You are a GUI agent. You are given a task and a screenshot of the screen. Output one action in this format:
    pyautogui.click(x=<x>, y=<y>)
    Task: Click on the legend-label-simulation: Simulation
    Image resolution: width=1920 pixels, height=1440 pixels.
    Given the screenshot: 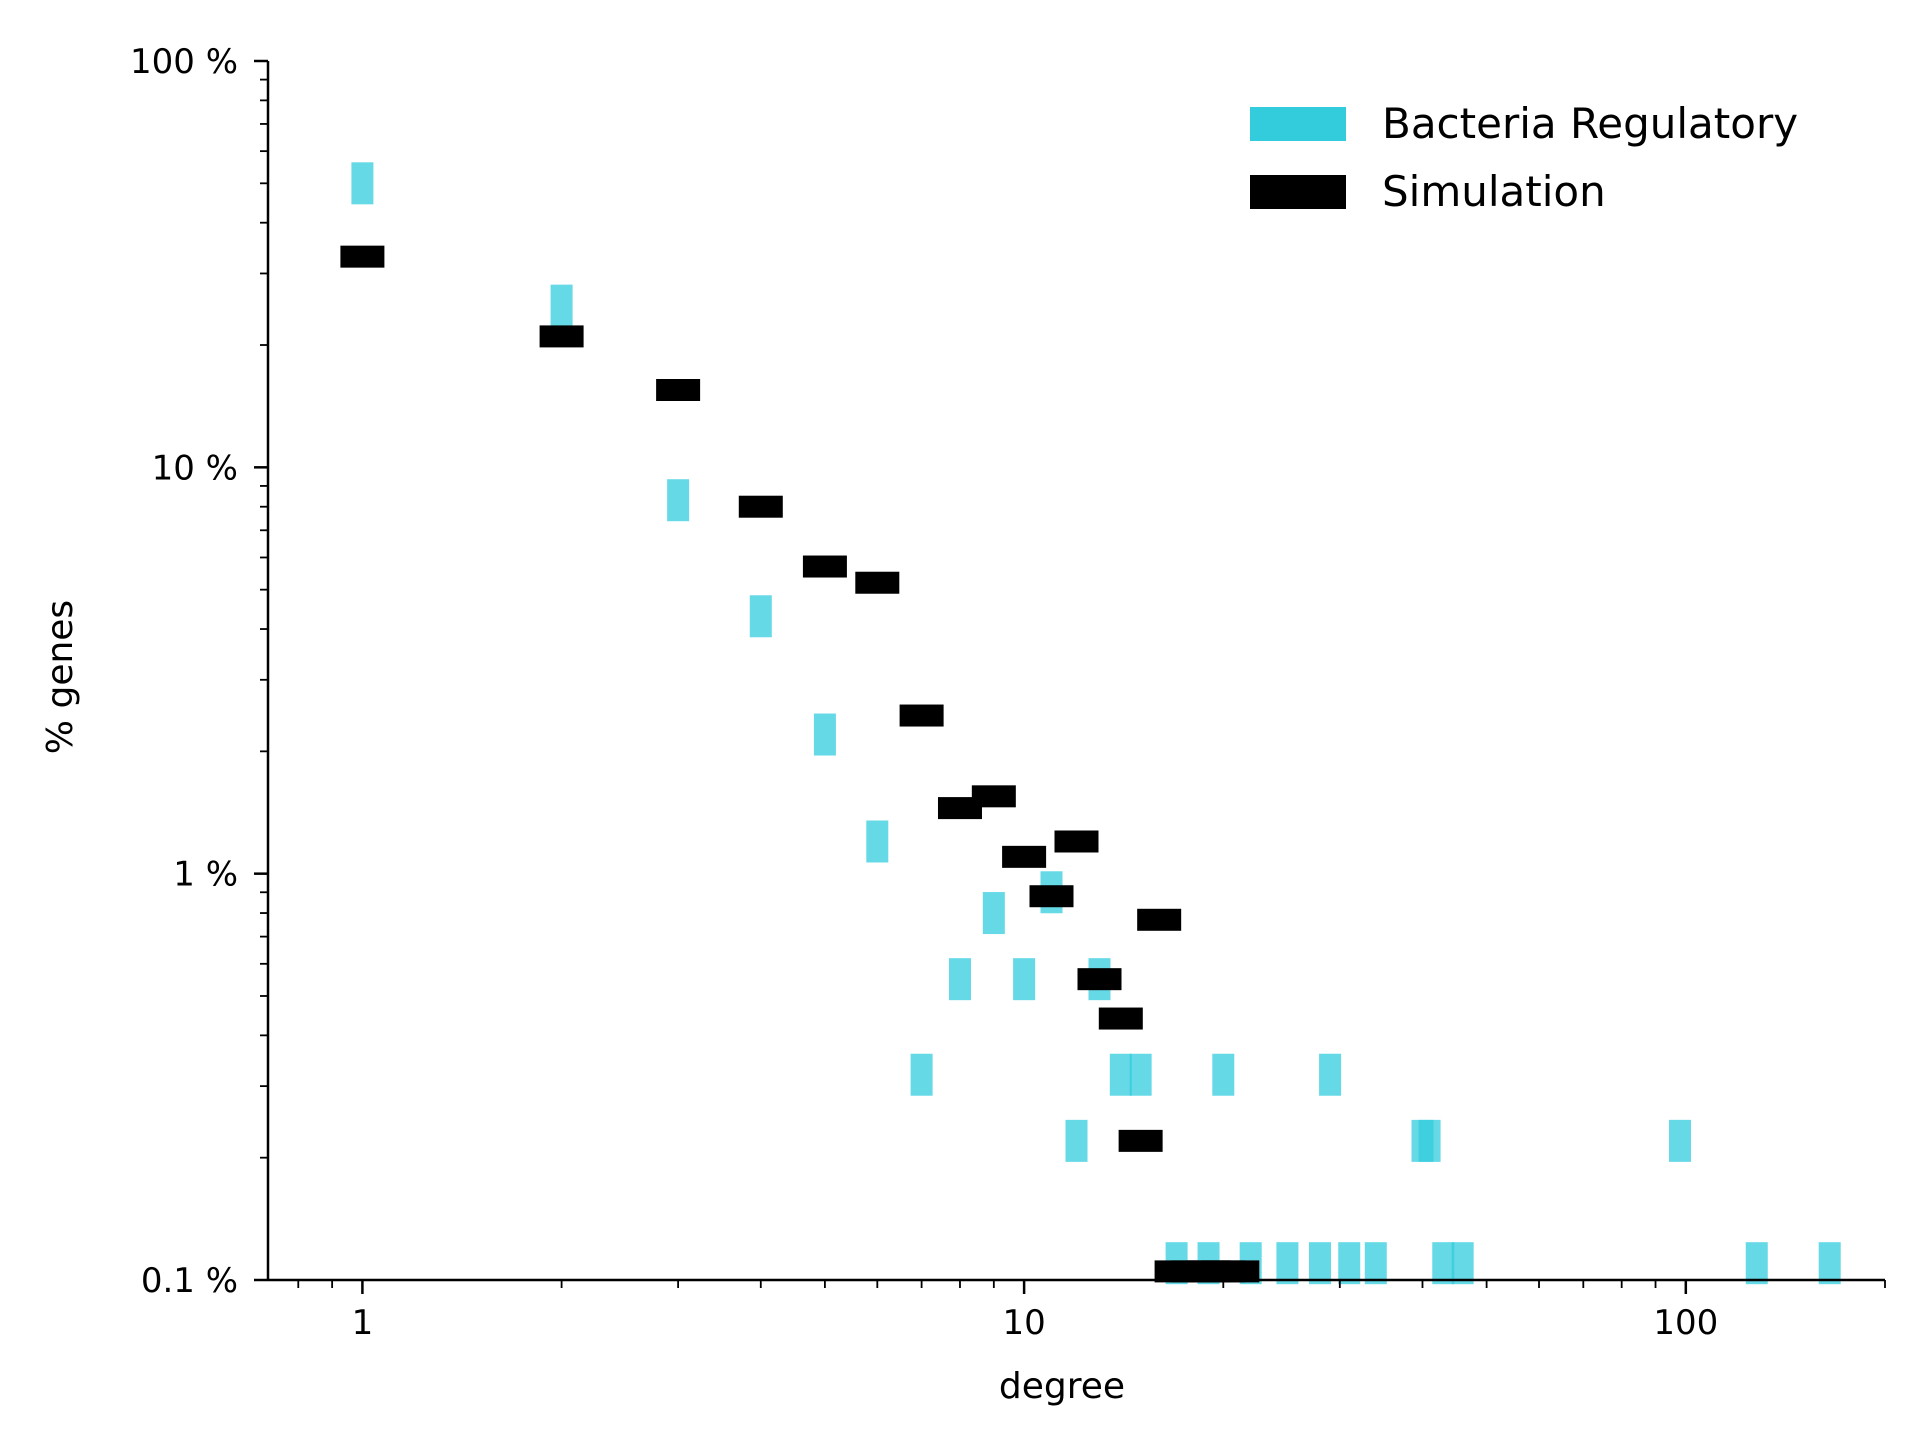 What is the action you would take?
    pyautogui.click(x=1494, y=191)
    